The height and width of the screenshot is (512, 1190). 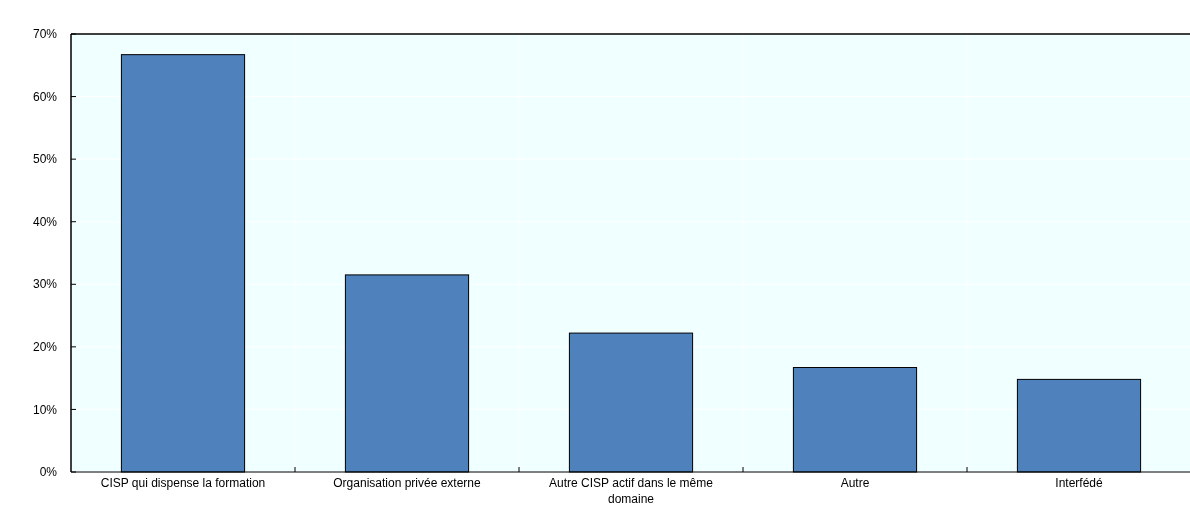 I want to click on x-tick-label: Autre CISP actif dans le même domaine, so click(x=631, y=491).